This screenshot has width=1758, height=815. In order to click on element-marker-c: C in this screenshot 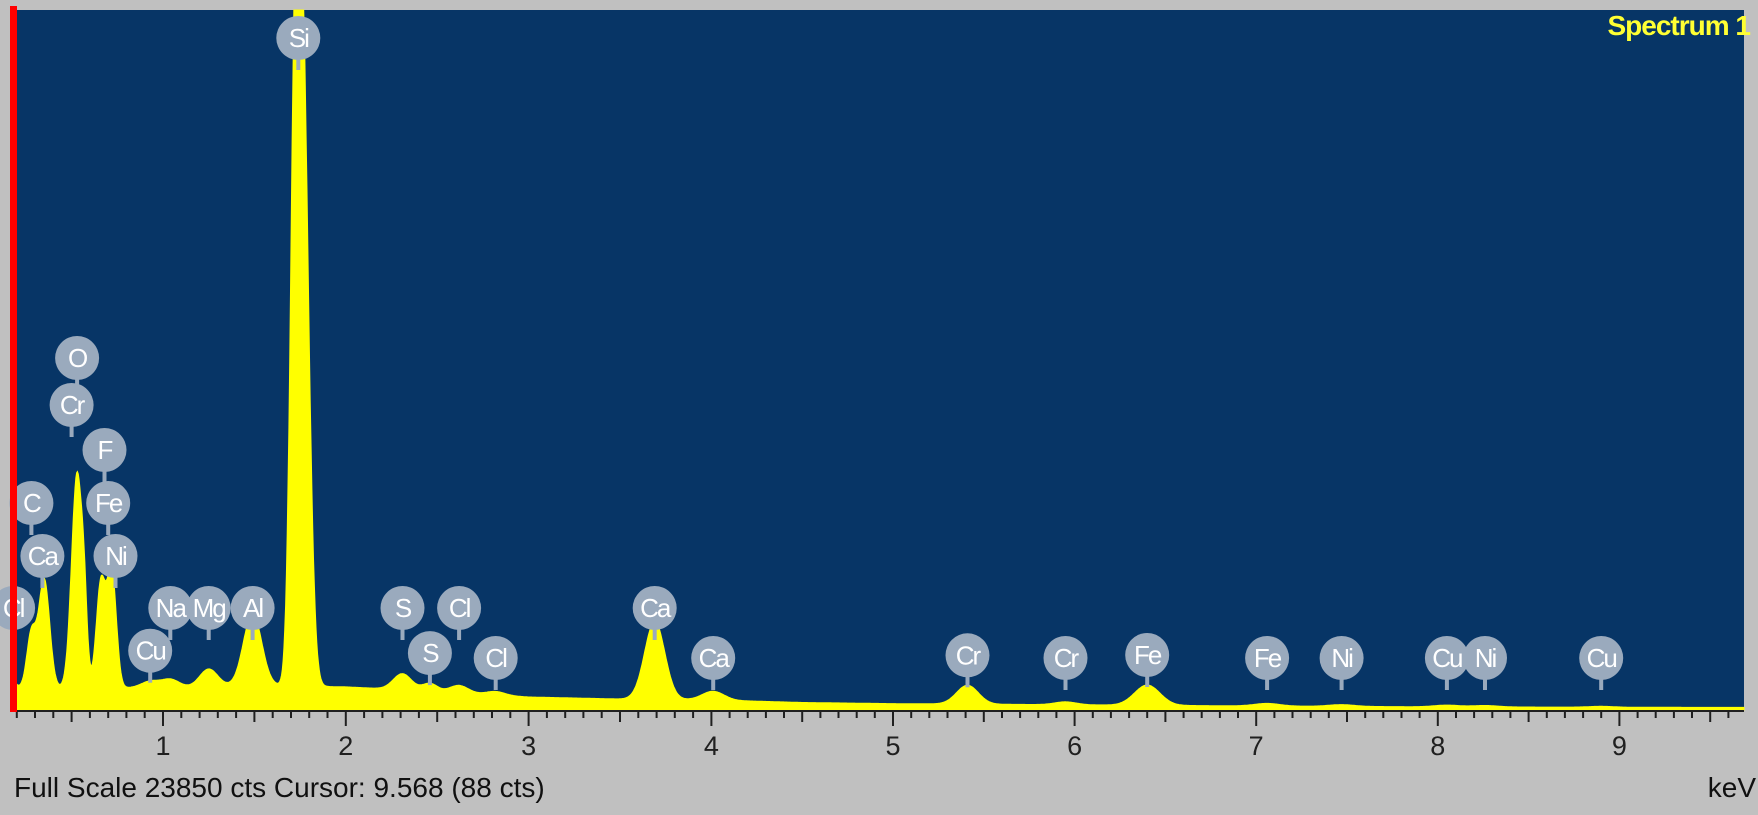, I will do `click(31, 508)`.